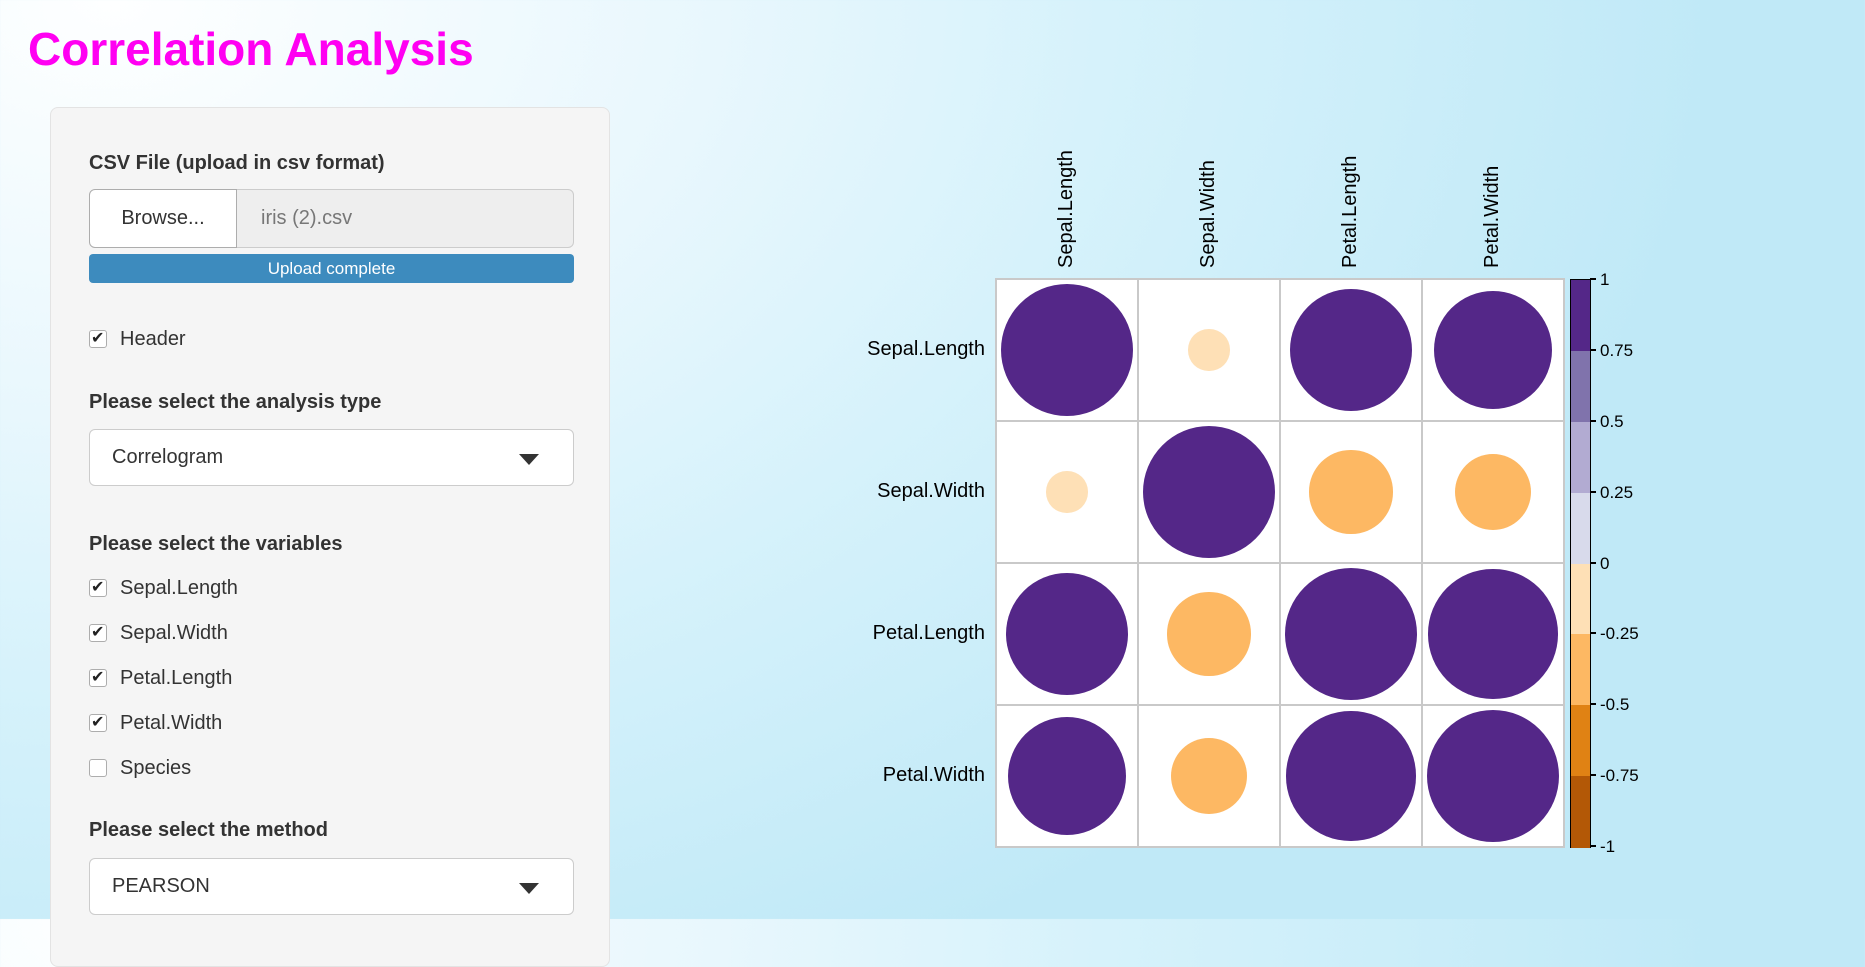  What do you see at coordinates (171, 722) in the screenshot?
I see `variable-petal-width-label: Petal.Width` at bounding box center [171, 722].